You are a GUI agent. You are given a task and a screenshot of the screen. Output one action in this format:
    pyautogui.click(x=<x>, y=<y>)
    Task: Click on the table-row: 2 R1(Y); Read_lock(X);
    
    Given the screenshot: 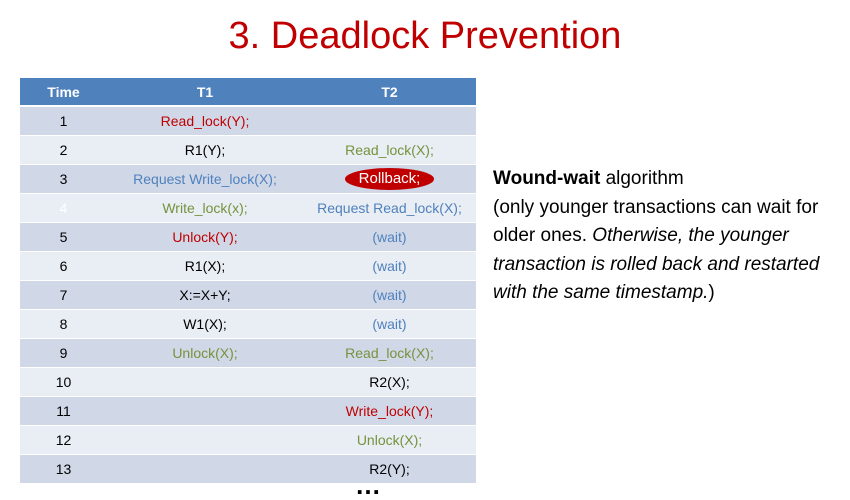 What is the action you would take?
    pyautogui.click(x=248, y=150)
    